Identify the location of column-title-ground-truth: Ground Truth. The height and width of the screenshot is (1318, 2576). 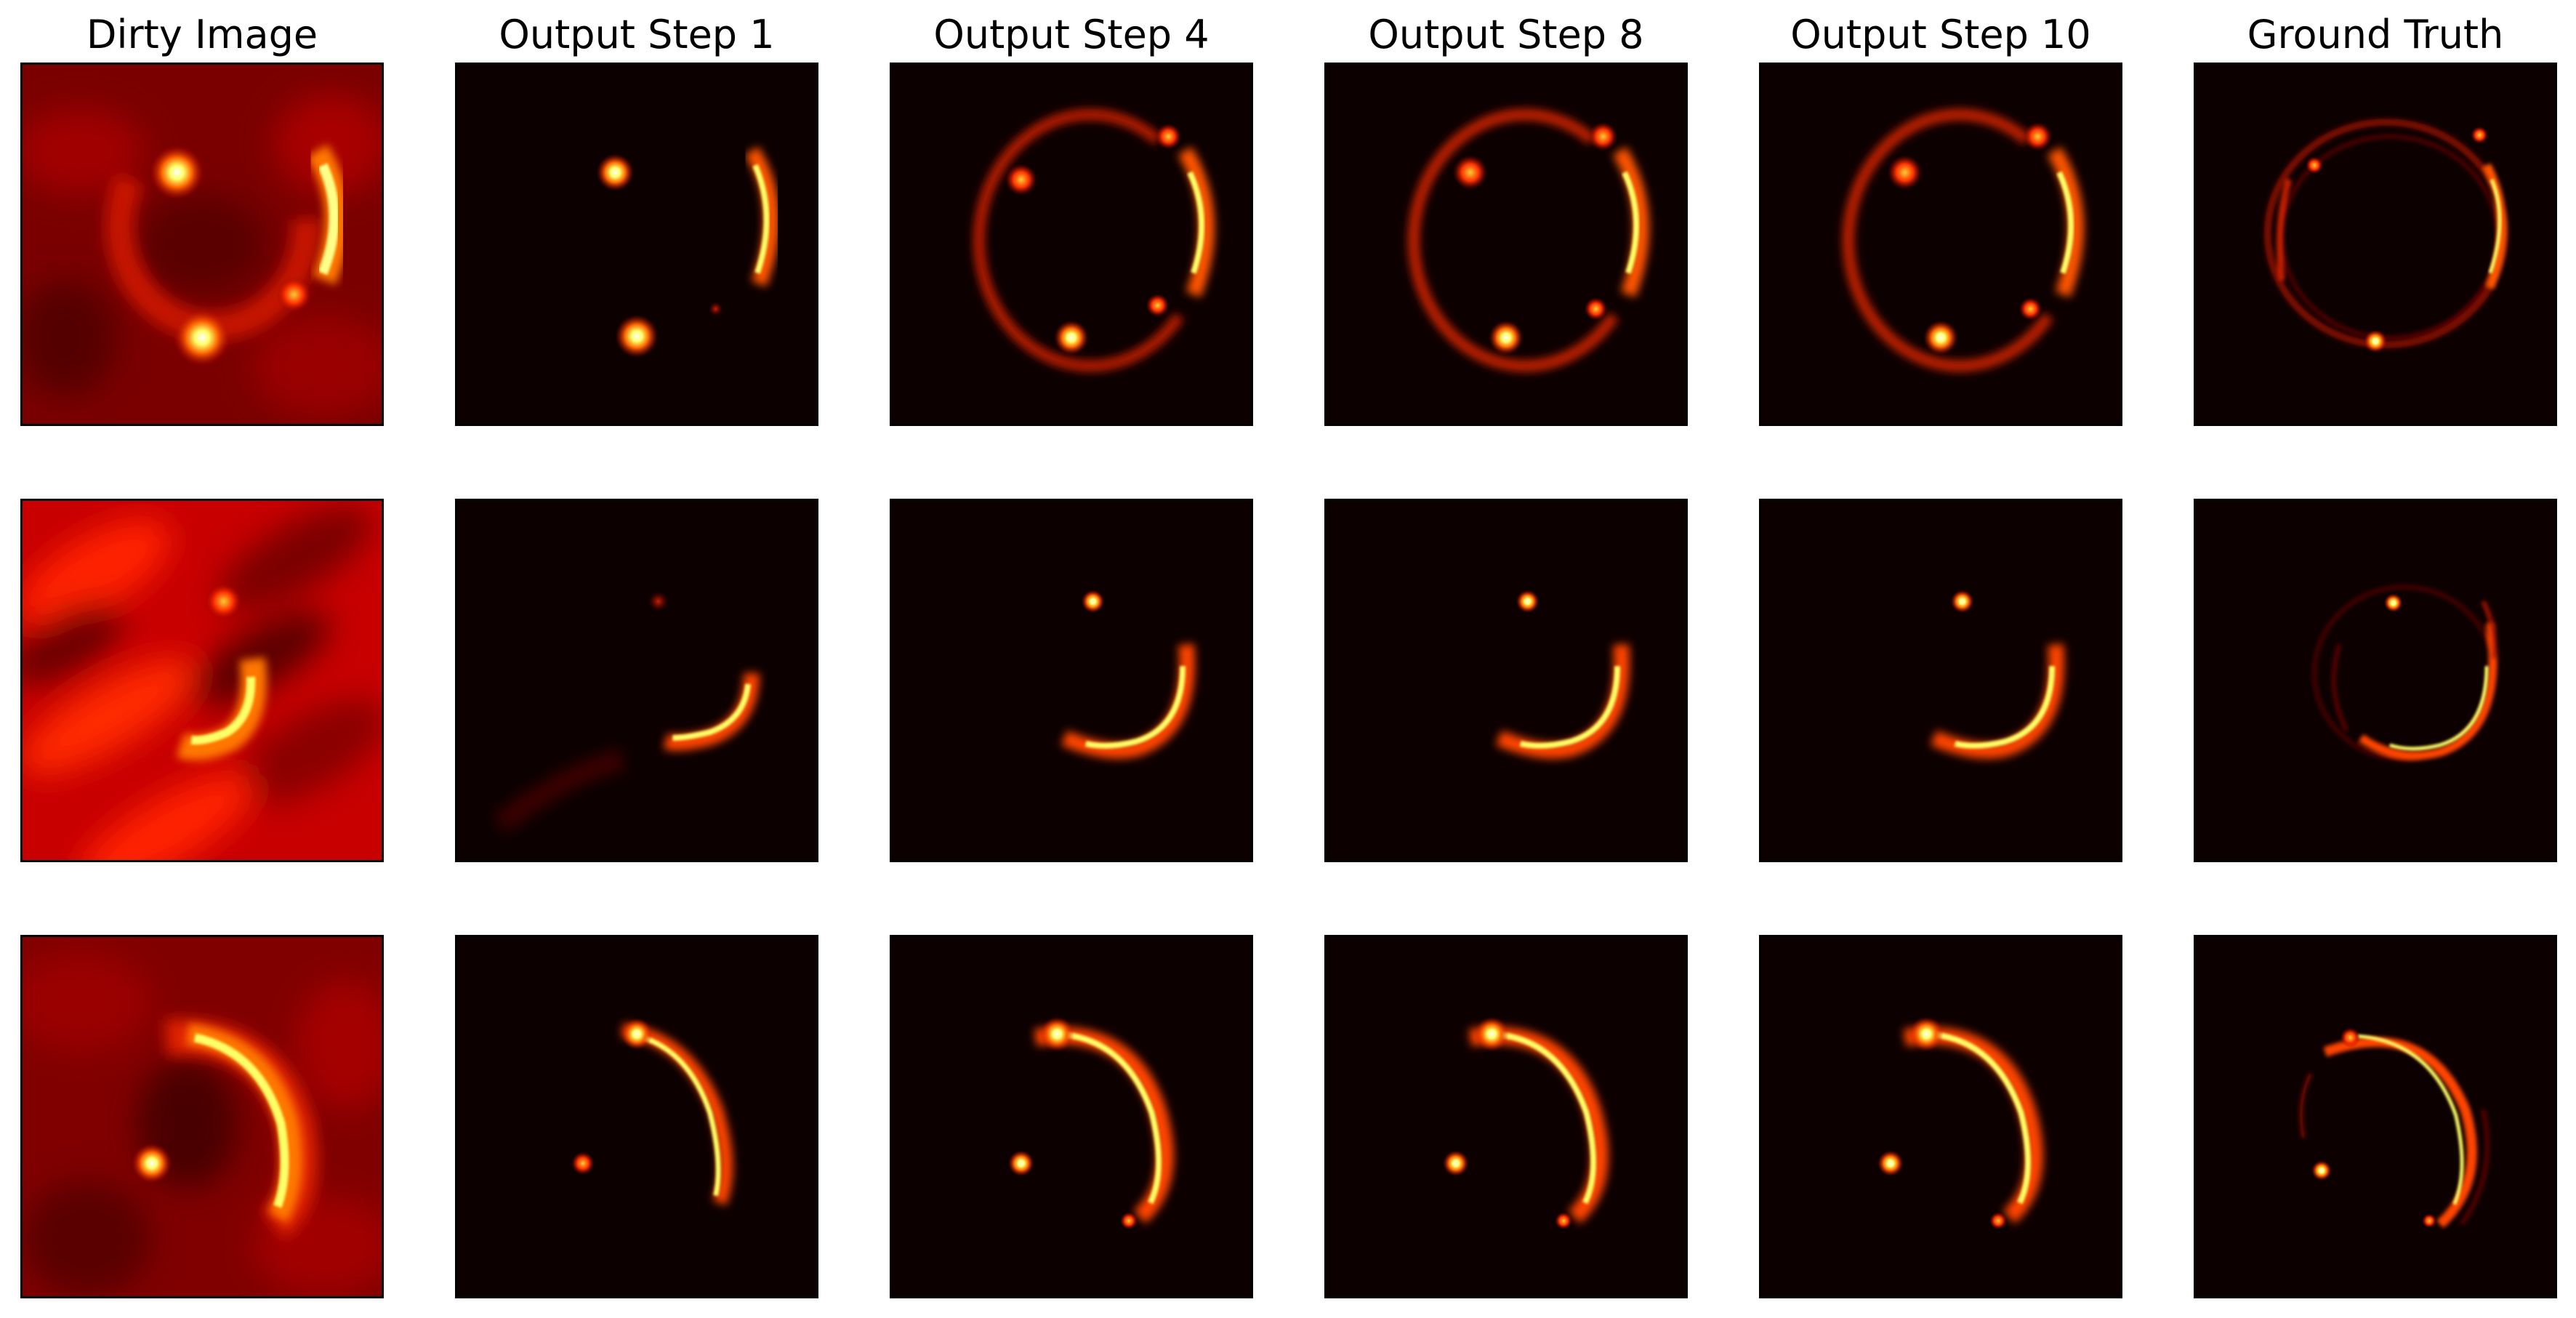
(2375, 34).